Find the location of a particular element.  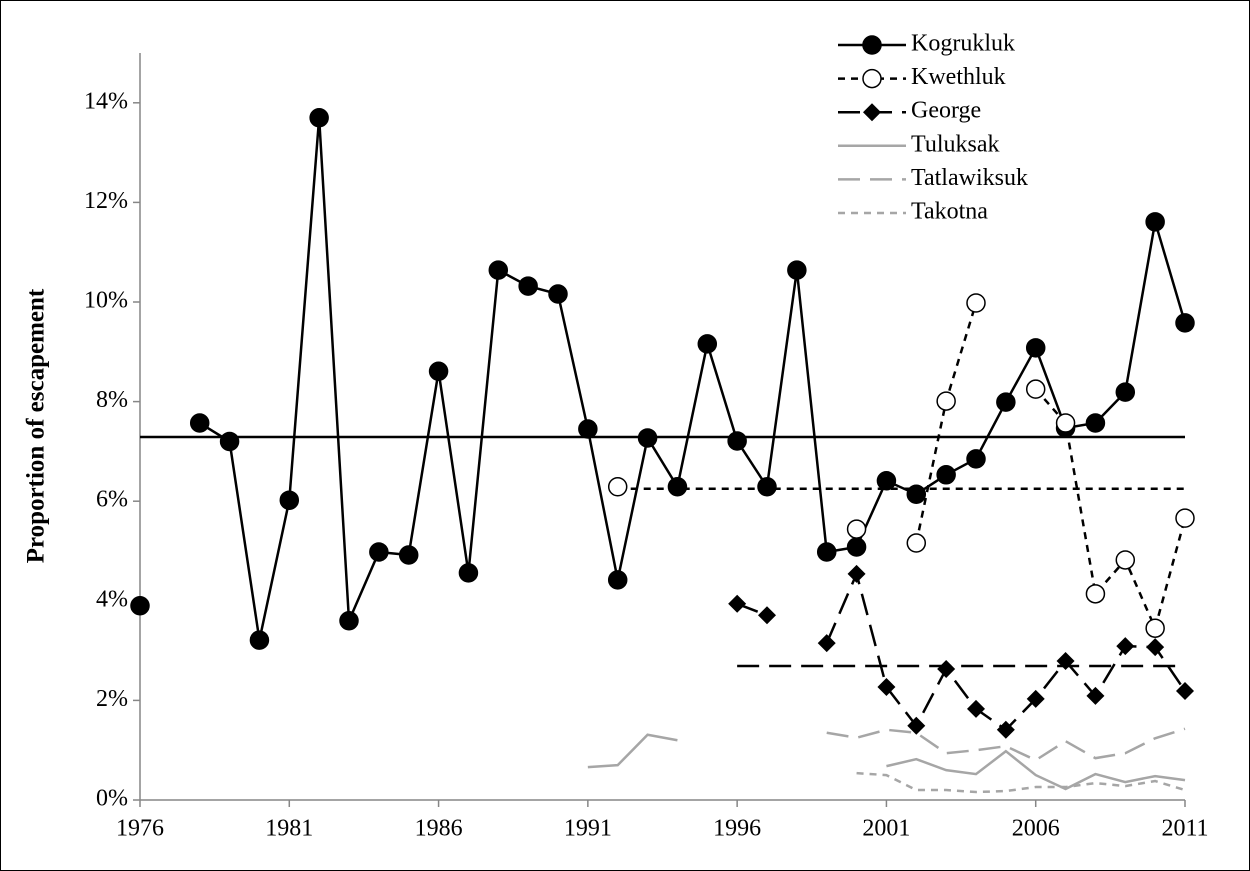

y-tick-label: 4% is located at coordinates (112, 599).